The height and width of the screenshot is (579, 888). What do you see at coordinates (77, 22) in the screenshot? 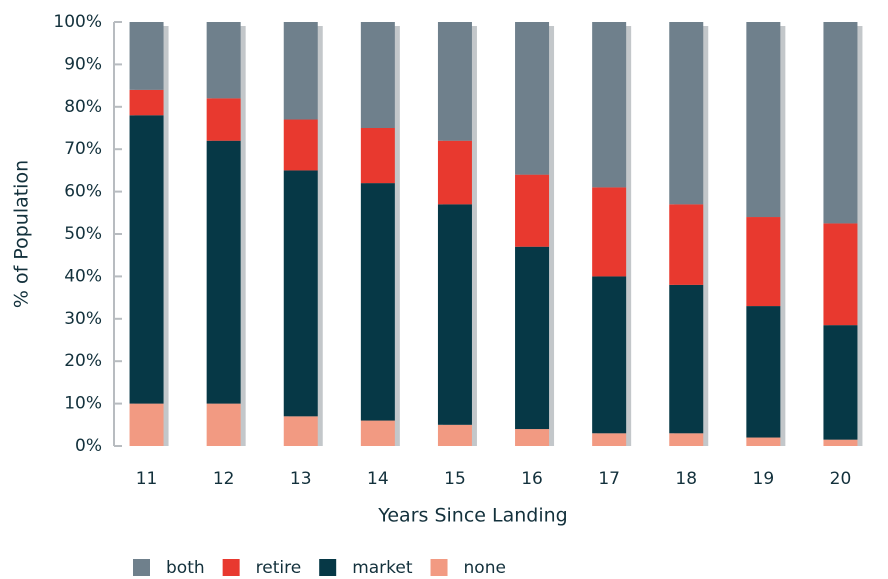
I see `y-tick-label: 100%` at bounding box center [77, 22].